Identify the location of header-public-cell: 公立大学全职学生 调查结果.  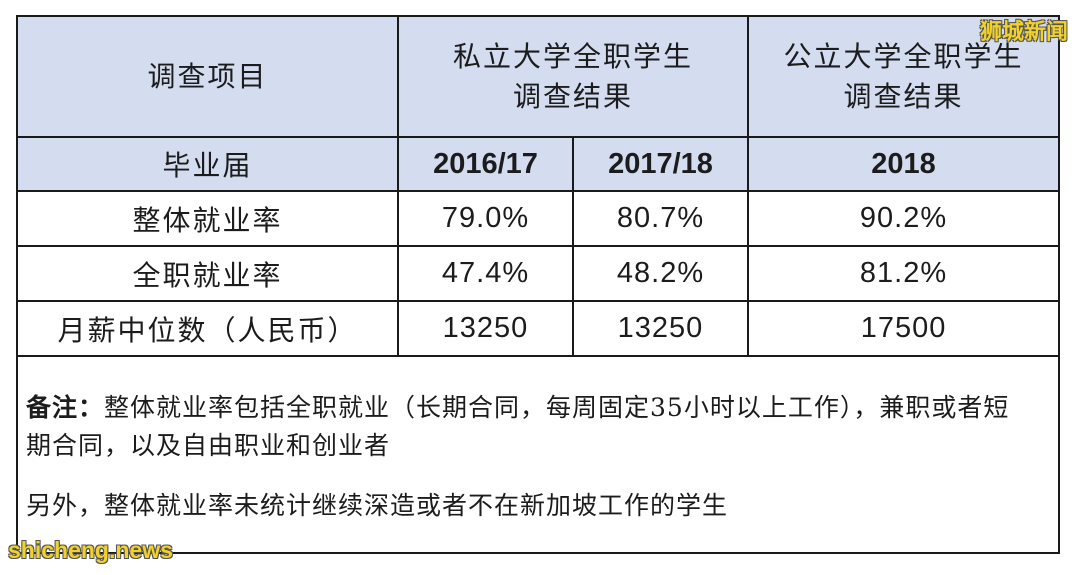
(903, 77).